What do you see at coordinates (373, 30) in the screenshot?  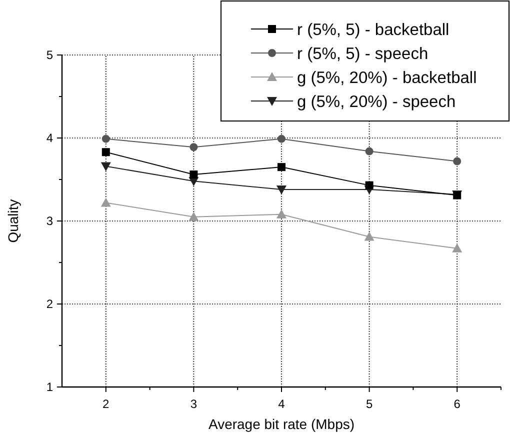 I see `legend-label: r (5%, 5) - backetball` at bounding box center [373, 30].